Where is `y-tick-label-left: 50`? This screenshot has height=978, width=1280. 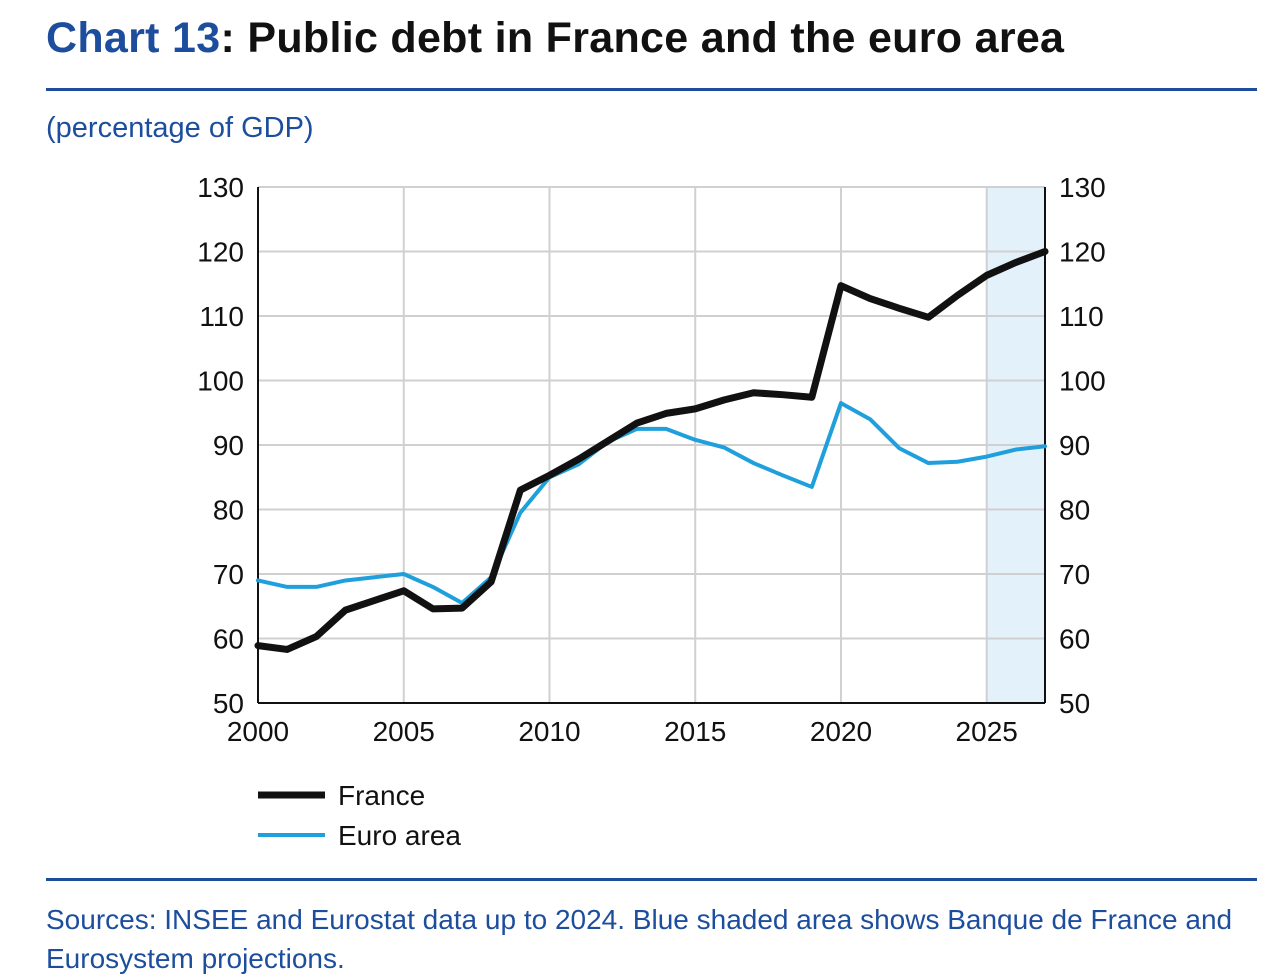 y-tick-label-left: 50 is located at coordinates (228, 703).